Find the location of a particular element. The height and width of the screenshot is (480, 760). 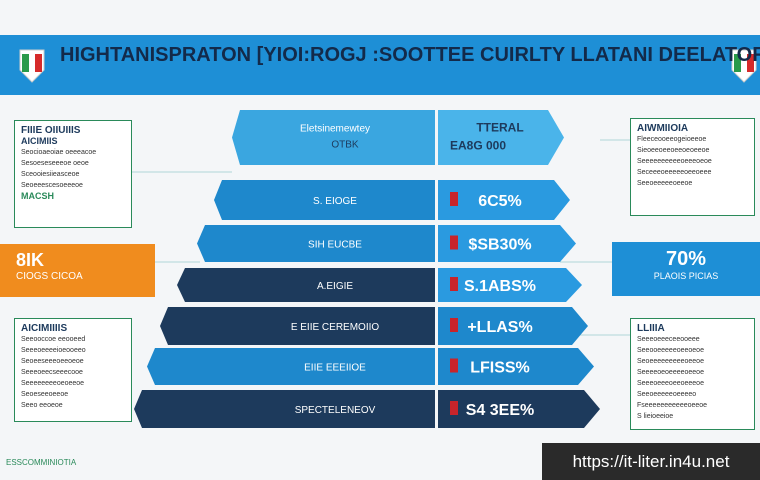

panel-line: Seoeseeoeeoe is located at coordinates (45, 394).